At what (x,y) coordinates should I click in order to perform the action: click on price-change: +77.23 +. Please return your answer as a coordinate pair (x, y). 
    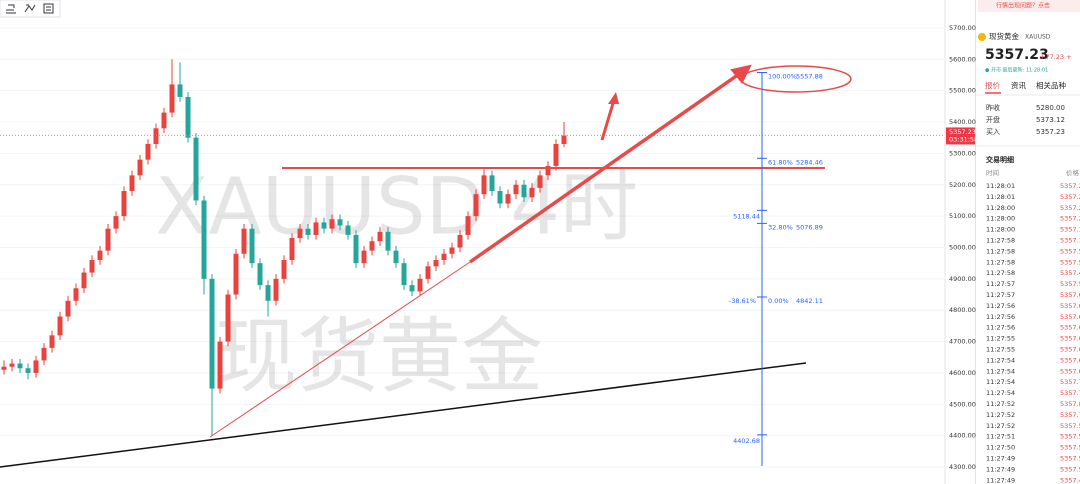
    Looking at the image, I should click on (1056, 57).